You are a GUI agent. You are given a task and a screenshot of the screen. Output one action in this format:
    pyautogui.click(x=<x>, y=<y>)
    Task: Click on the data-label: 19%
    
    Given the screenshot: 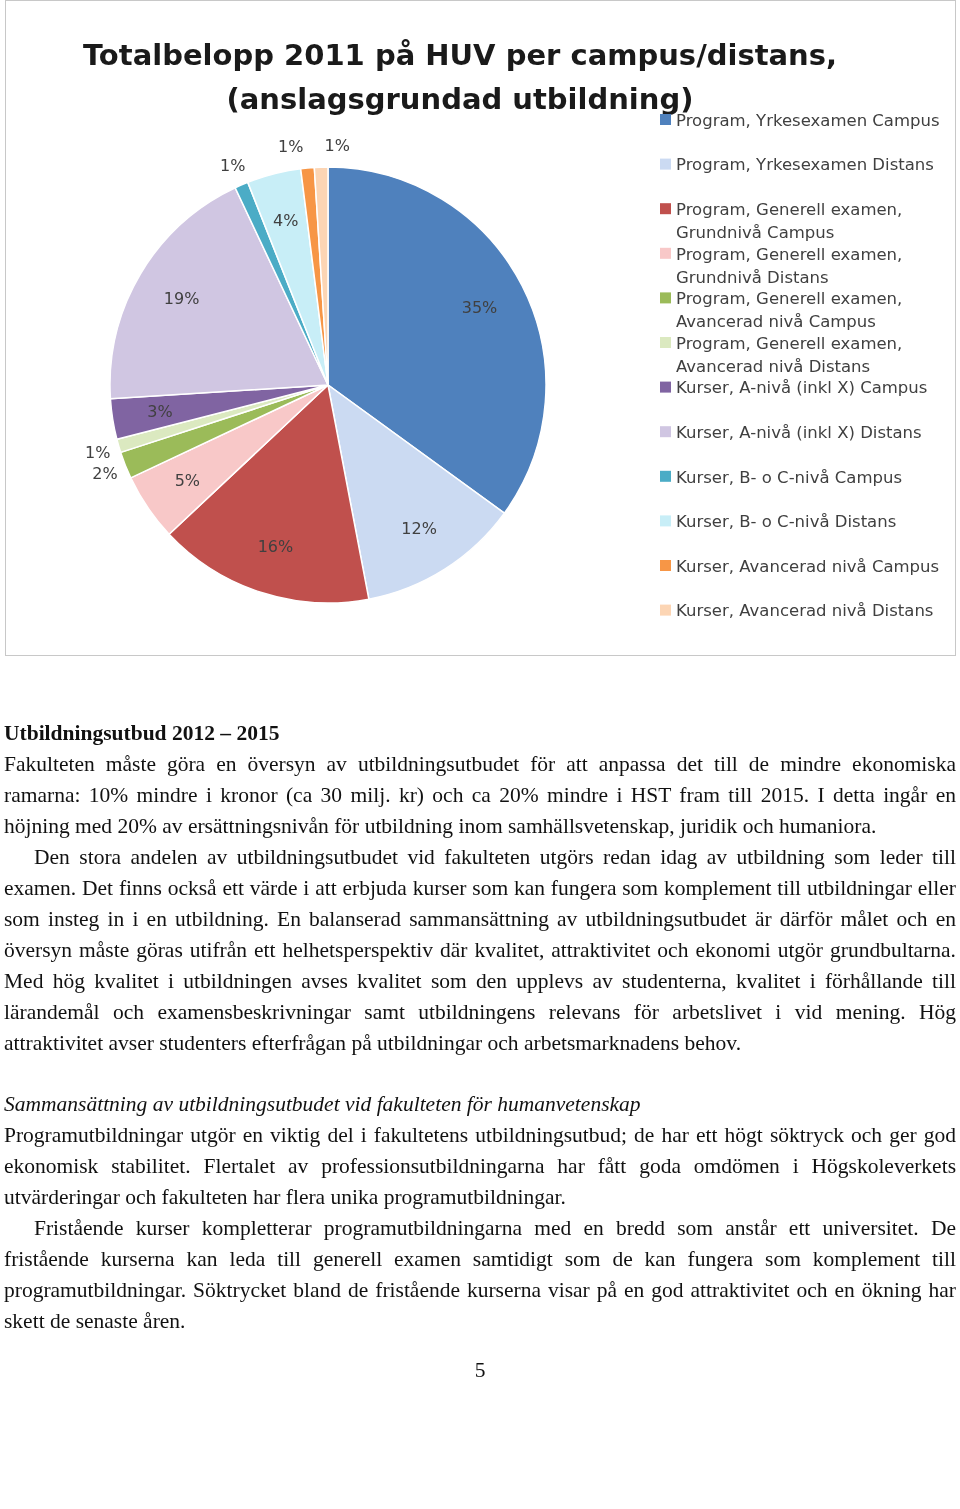 What is the action you would take?
    pyautogui.click(x=181, y=299)
    